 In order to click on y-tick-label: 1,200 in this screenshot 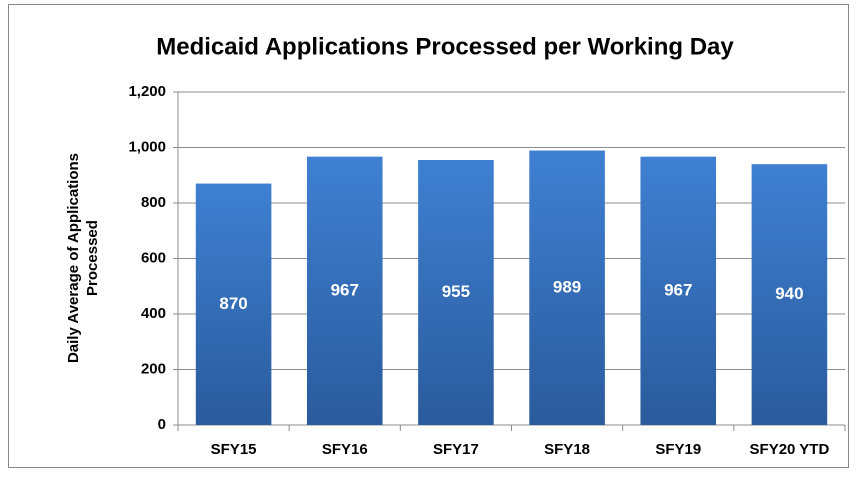, I will do `click(147, 91)`.